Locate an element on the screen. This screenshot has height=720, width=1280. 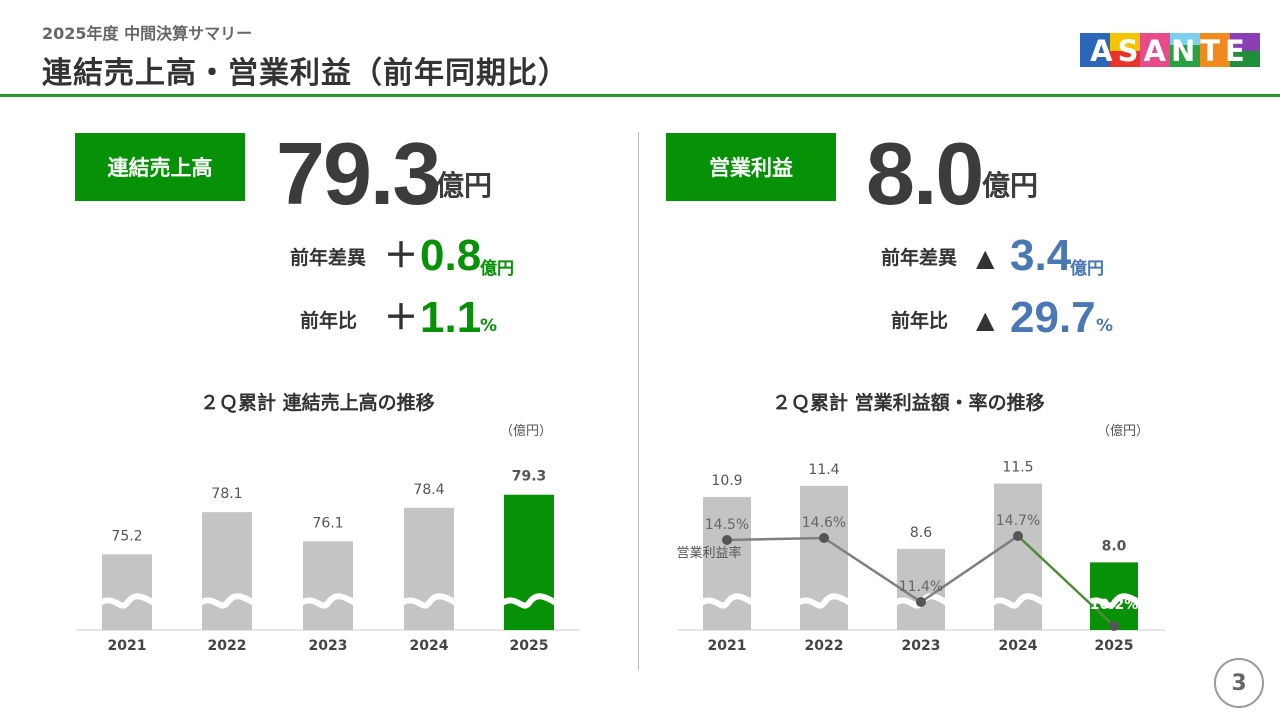
sales-bar-2024 is located at coordinates (429, 568).